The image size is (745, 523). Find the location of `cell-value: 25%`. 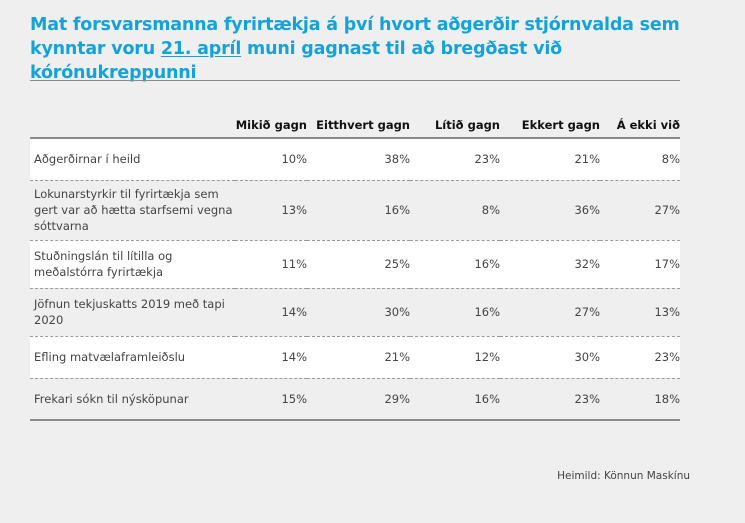

cell-value: 25% is located at coordinates (358, 264).